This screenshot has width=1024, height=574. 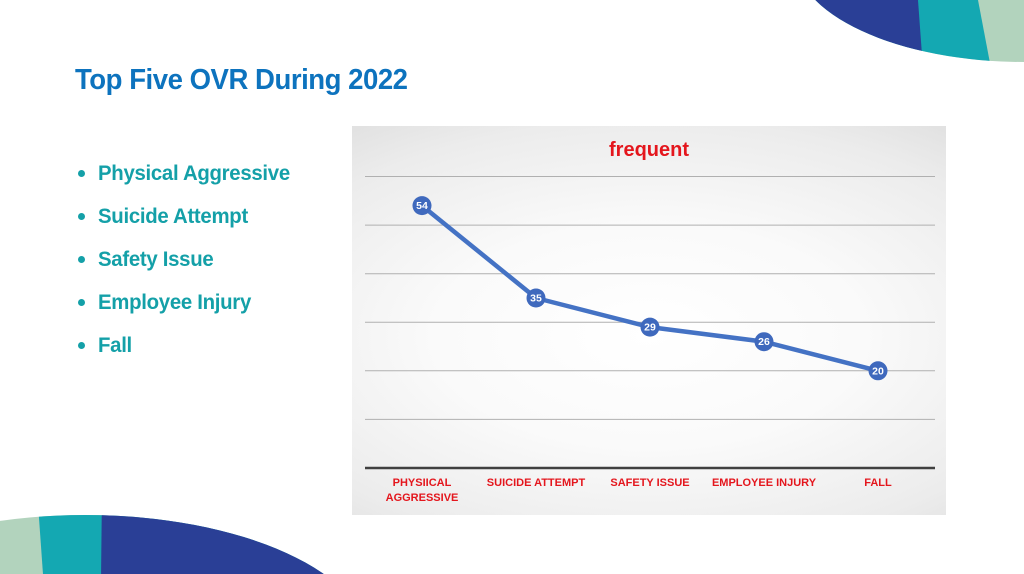 I want to click on x-axis-category-label: SAFETY ISSUE, so click(x=650, y=483).